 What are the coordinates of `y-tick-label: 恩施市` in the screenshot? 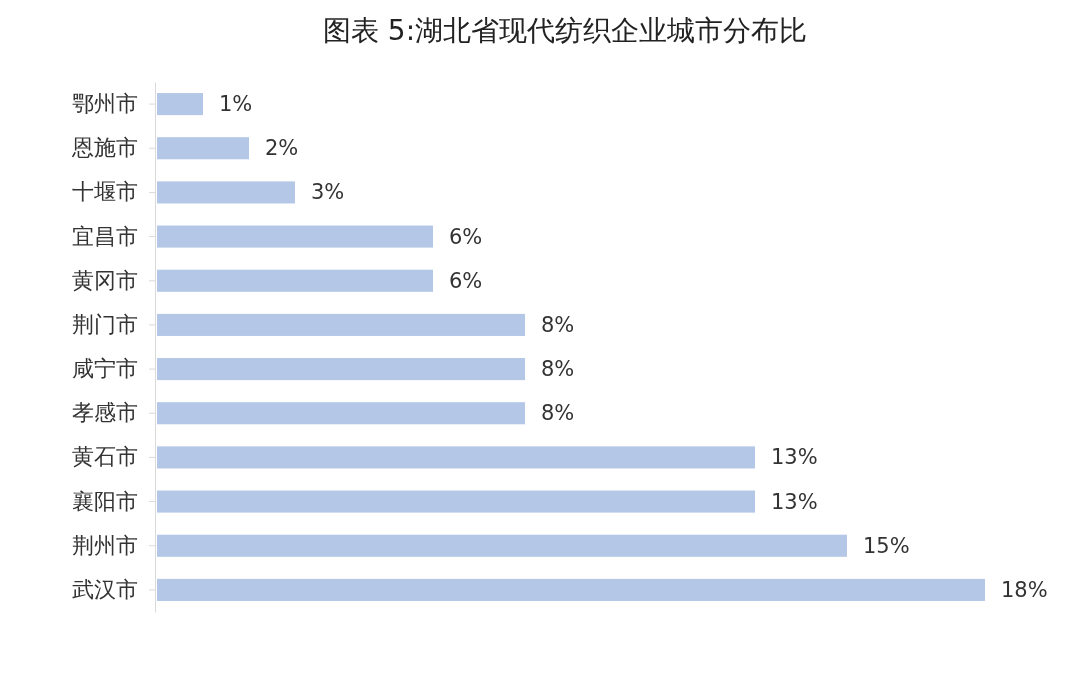 It's located at (104, 148).